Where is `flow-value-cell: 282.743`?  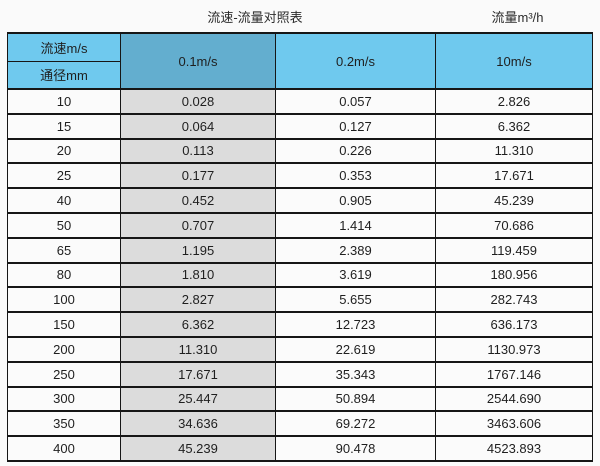 flow-value-cell: 282.743 is located at coordinates (514, 300).